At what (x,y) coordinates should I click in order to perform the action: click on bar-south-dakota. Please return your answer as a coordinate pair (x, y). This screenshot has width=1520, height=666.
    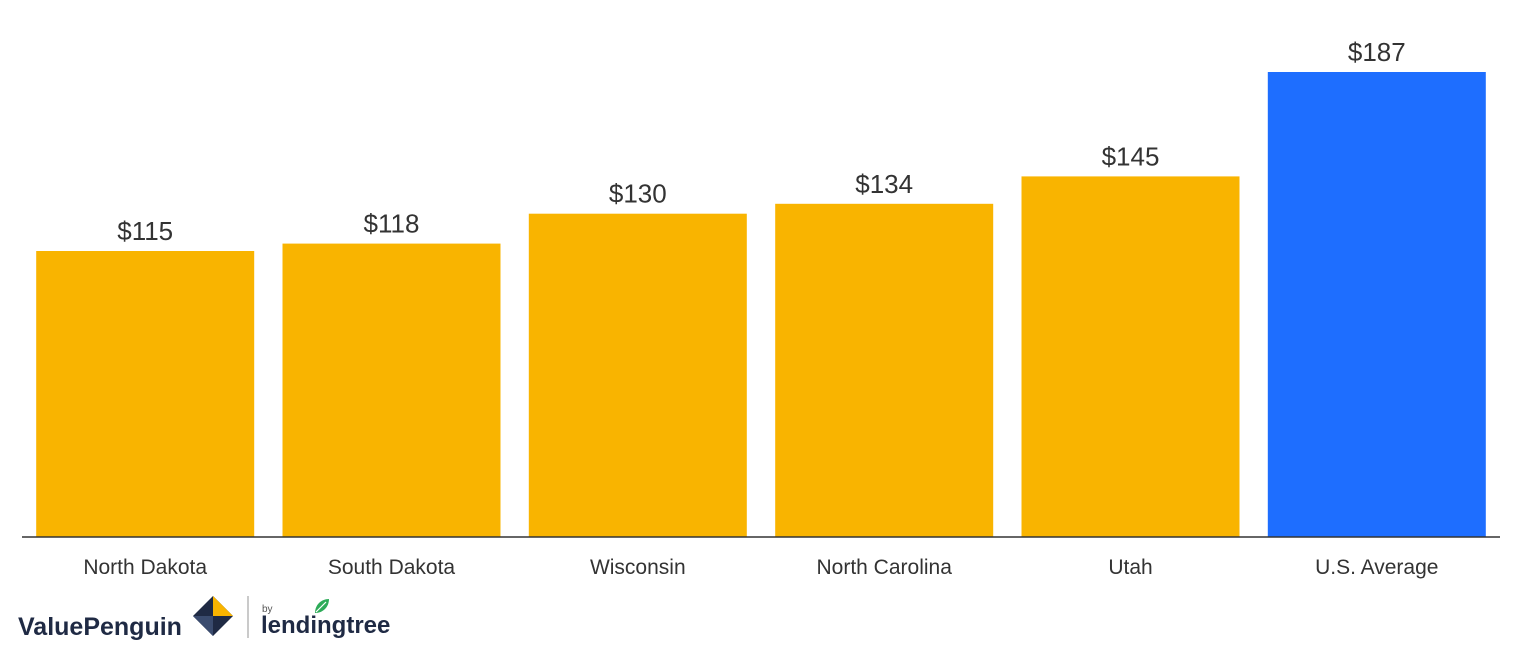
    Looking at the image, I should click on (391, 390).